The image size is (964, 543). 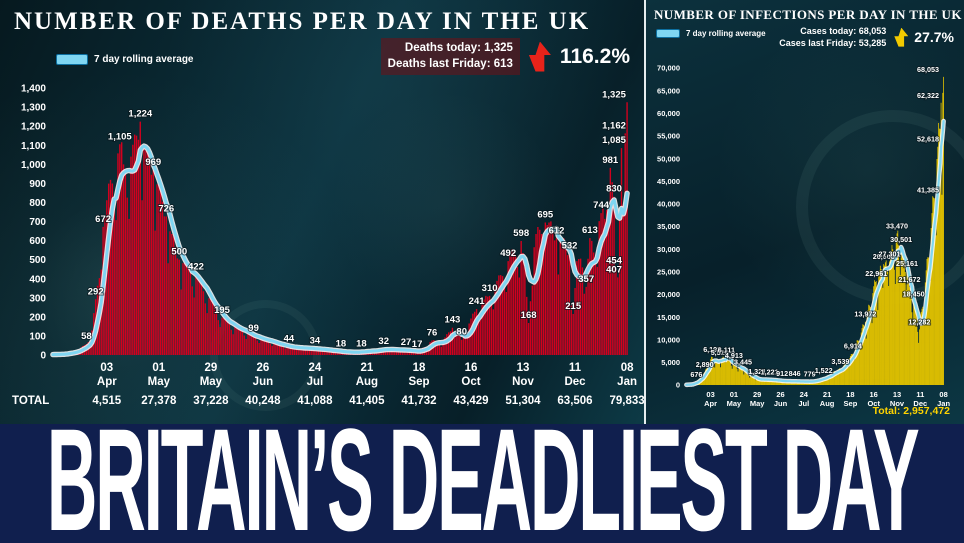 What do you see at coordinates (901, 239) in the screenshot?
I see `svg-text: 30,501` at bounding box center [901, 239].